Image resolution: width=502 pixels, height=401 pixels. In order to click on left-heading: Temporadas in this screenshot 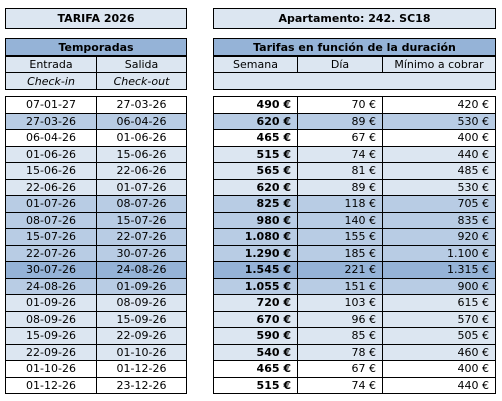, I will do `click(96, 47)`.